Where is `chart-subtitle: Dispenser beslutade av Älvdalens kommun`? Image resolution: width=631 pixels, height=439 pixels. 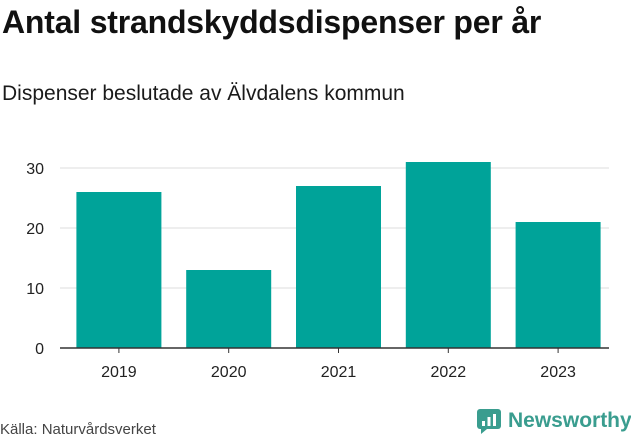 chart-subtitle: Dispenser beslutade av Älvdalens kommun is located at coordinates (203, 93).